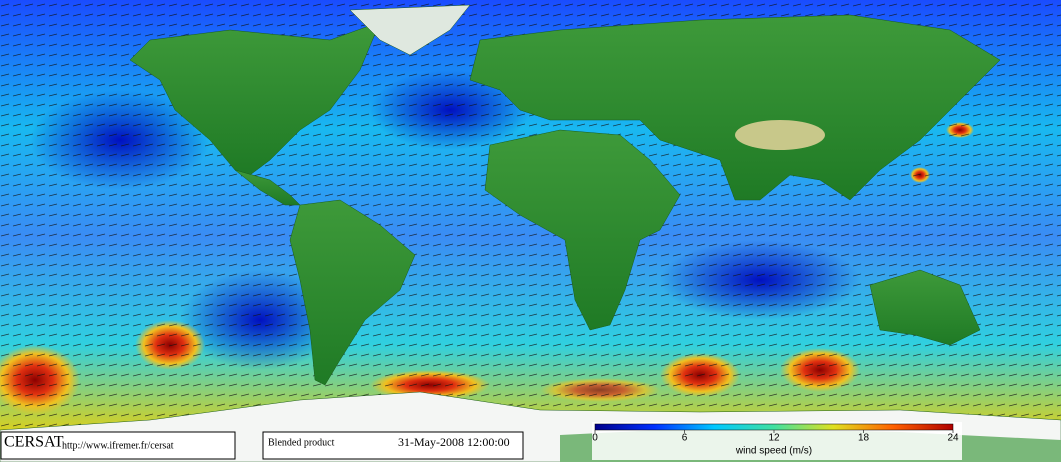 The width and height of the screenshot is (1061, 462). What do you see at coordinates (864, 438) in the screenshot?
I see `colorbar-tick-label: 18` at bounding box center [864, 438].